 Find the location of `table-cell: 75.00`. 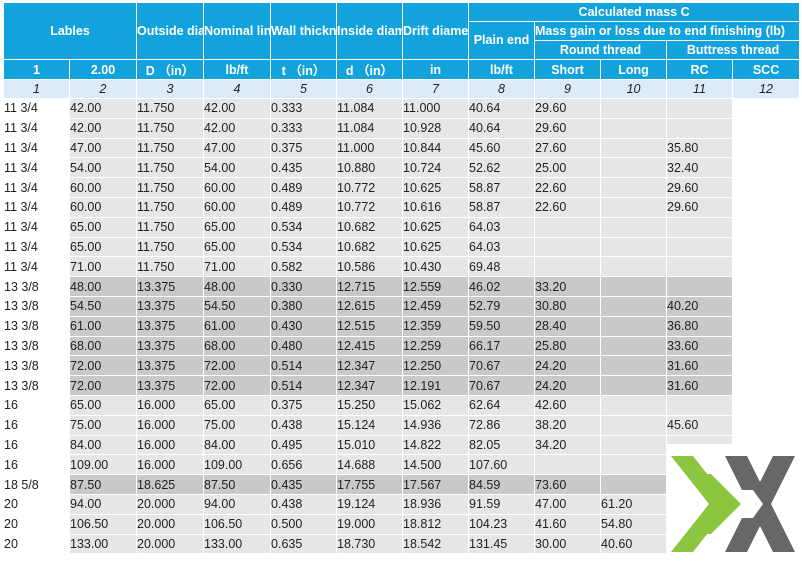

table-cell: 75.00 is located at coordinates (103, 425).